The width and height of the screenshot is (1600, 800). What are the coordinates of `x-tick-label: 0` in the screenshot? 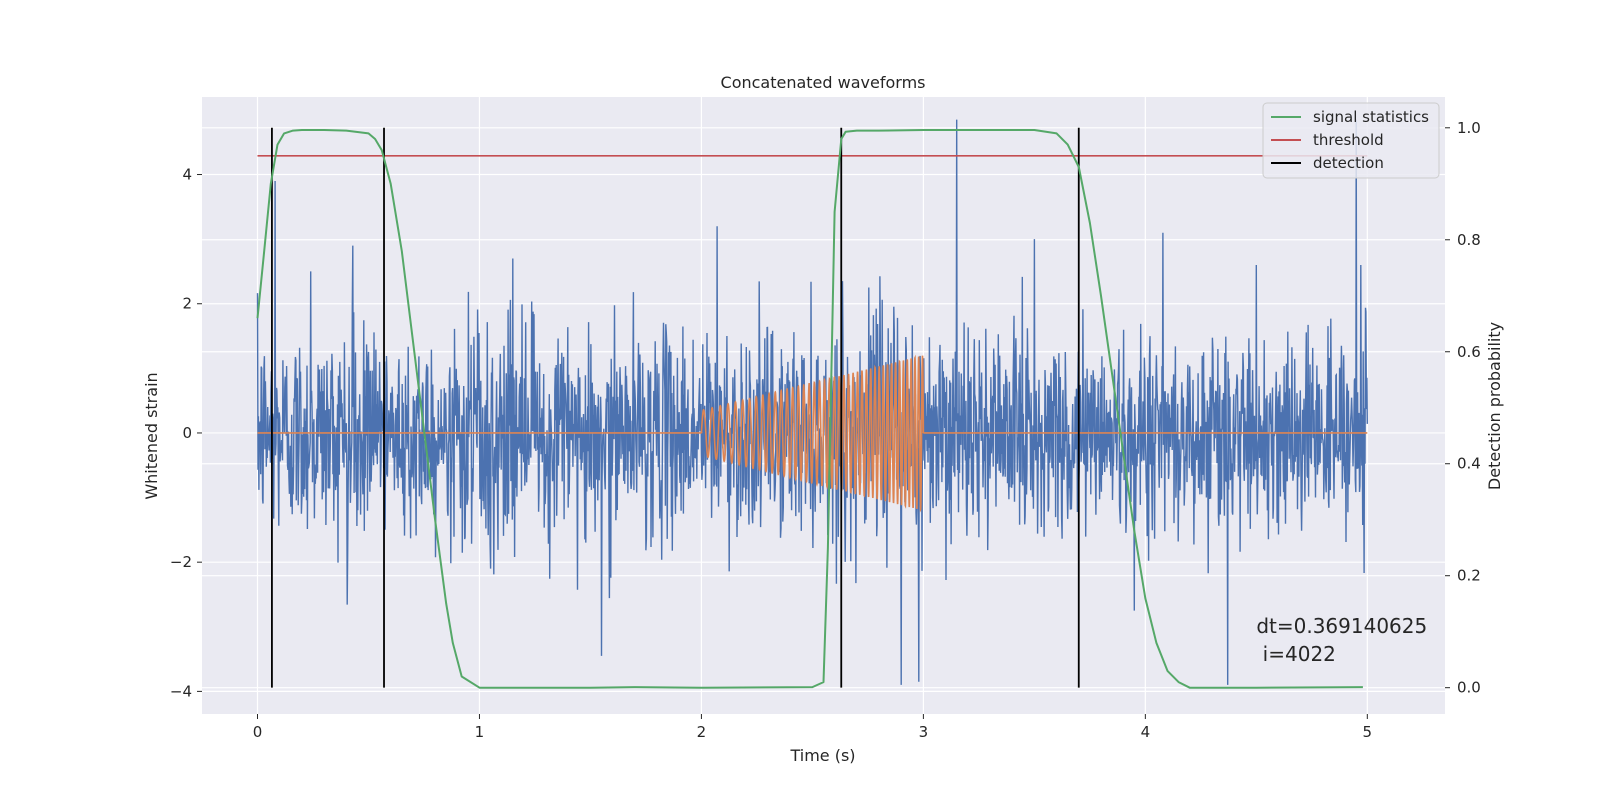 It's located at (258, 732).